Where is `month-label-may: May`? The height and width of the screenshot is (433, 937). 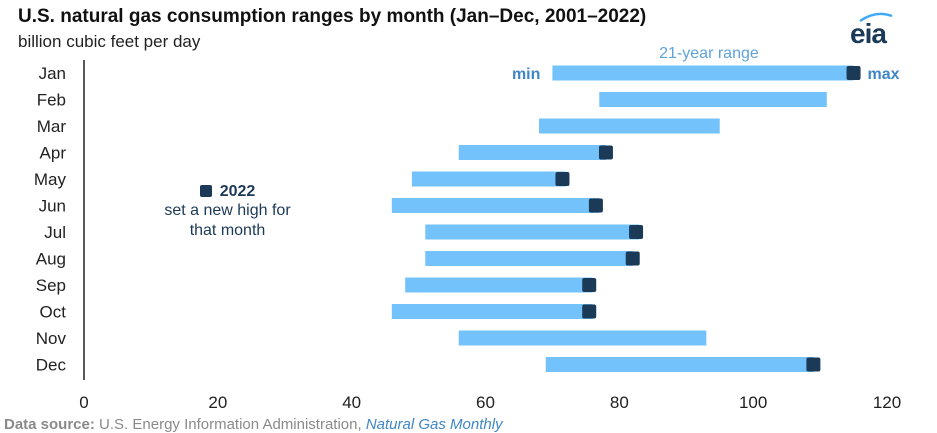
month-label-may: May is located at coordinates (50, 179).